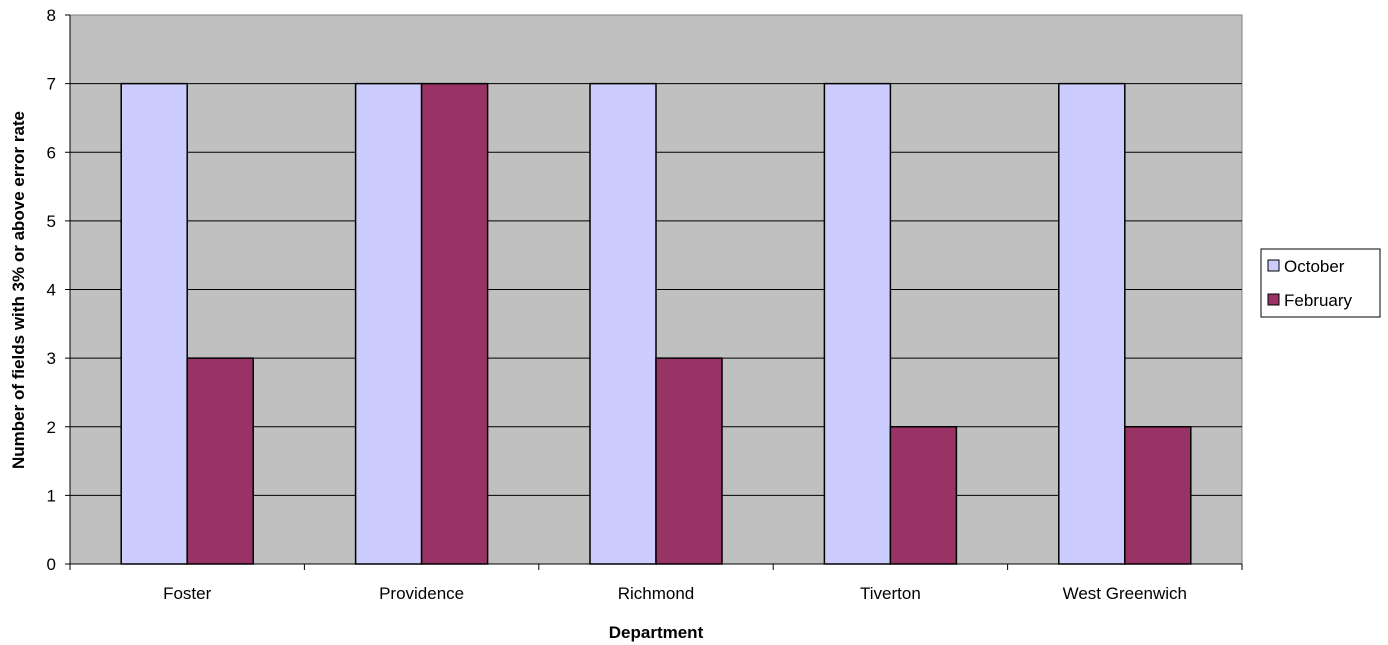 The height and width of the screenshot is (645, 1388). What do you see at coordinates (187, 593) in the screenshot?
I see `x-tick-label: Foster` at bounding box center [187, 593].